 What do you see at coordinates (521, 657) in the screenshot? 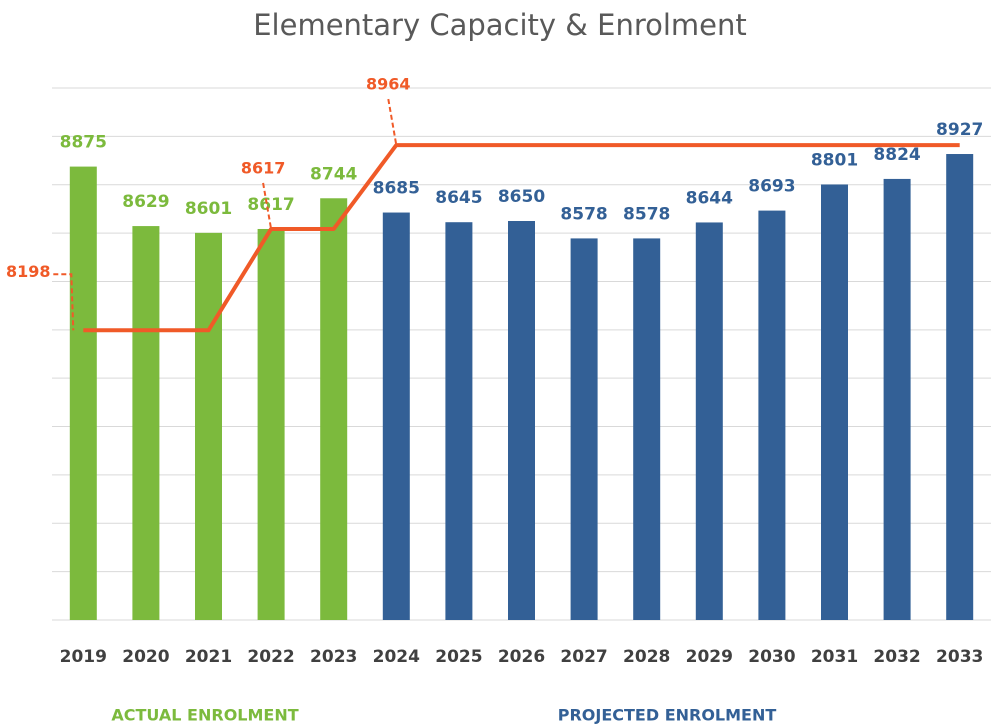
I see `x-tick-label: 2026` at bounding box center [521, 657].